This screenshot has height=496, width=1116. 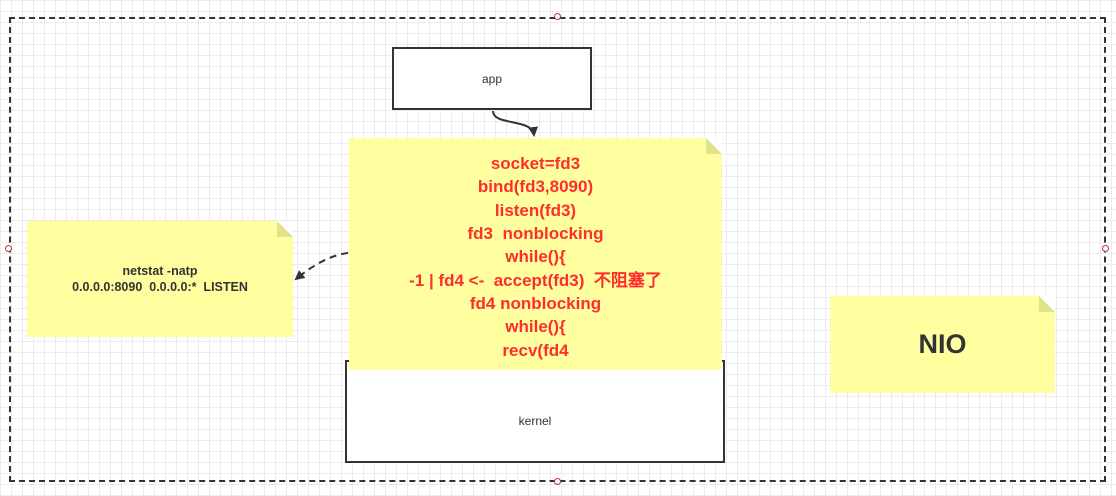 What do you see at coordinates (1105, 248) in the screenshot?
I see `resize-handle-right` at bounding box center [1105, 248].